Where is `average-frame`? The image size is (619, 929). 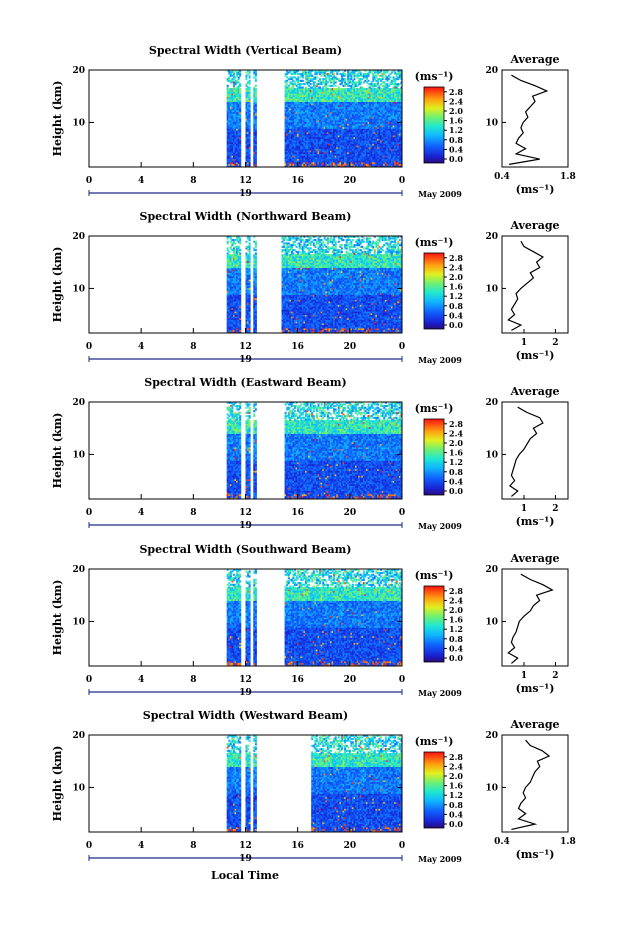 average-frame is located at coordinates (535, 118).